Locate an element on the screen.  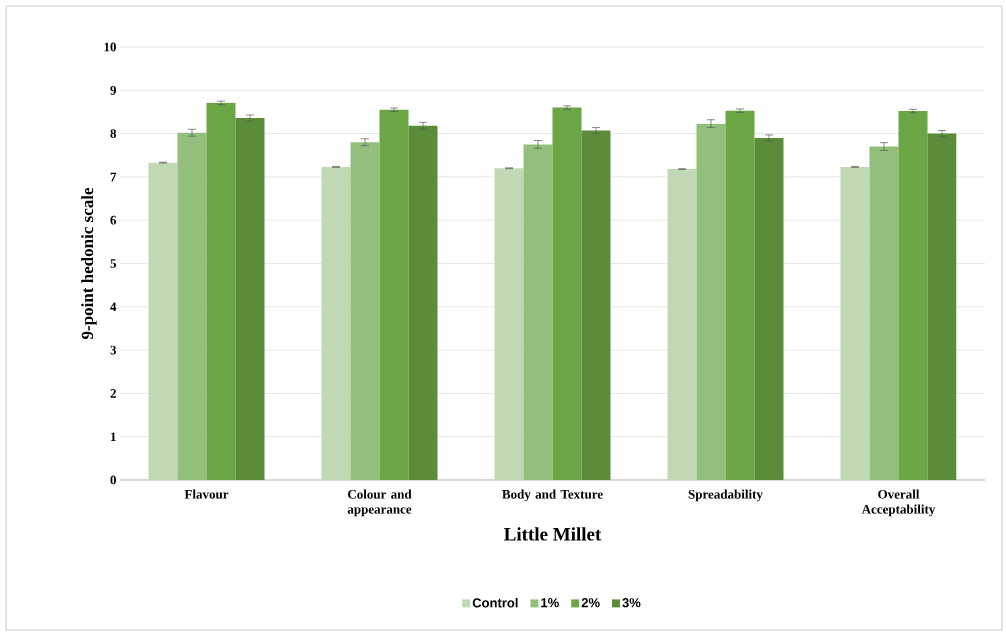
legend-label: Control is located at coordinates (495, 602).